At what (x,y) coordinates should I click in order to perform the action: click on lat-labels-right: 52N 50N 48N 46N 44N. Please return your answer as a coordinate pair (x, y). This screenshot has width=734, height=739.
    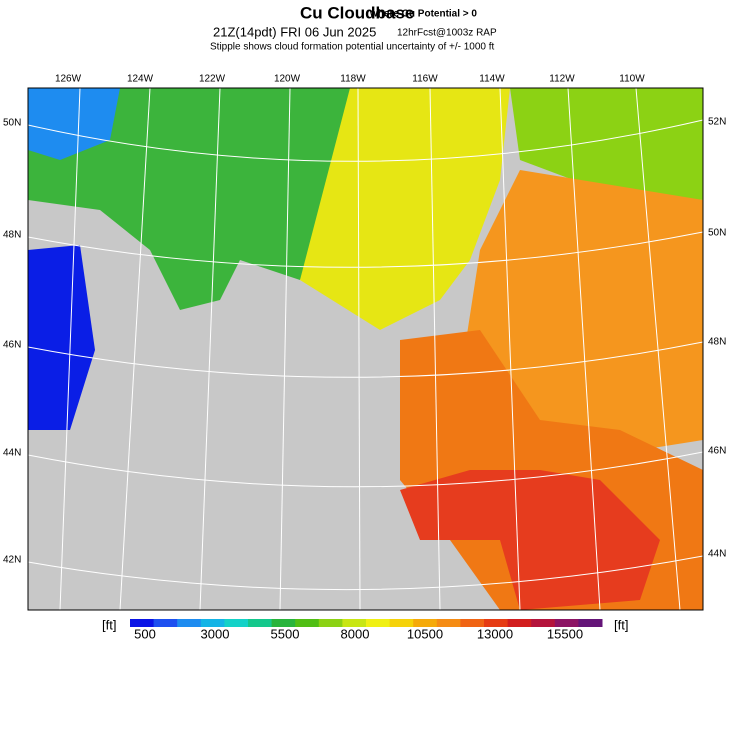
    Looking at the image, I should click on (717, 338).